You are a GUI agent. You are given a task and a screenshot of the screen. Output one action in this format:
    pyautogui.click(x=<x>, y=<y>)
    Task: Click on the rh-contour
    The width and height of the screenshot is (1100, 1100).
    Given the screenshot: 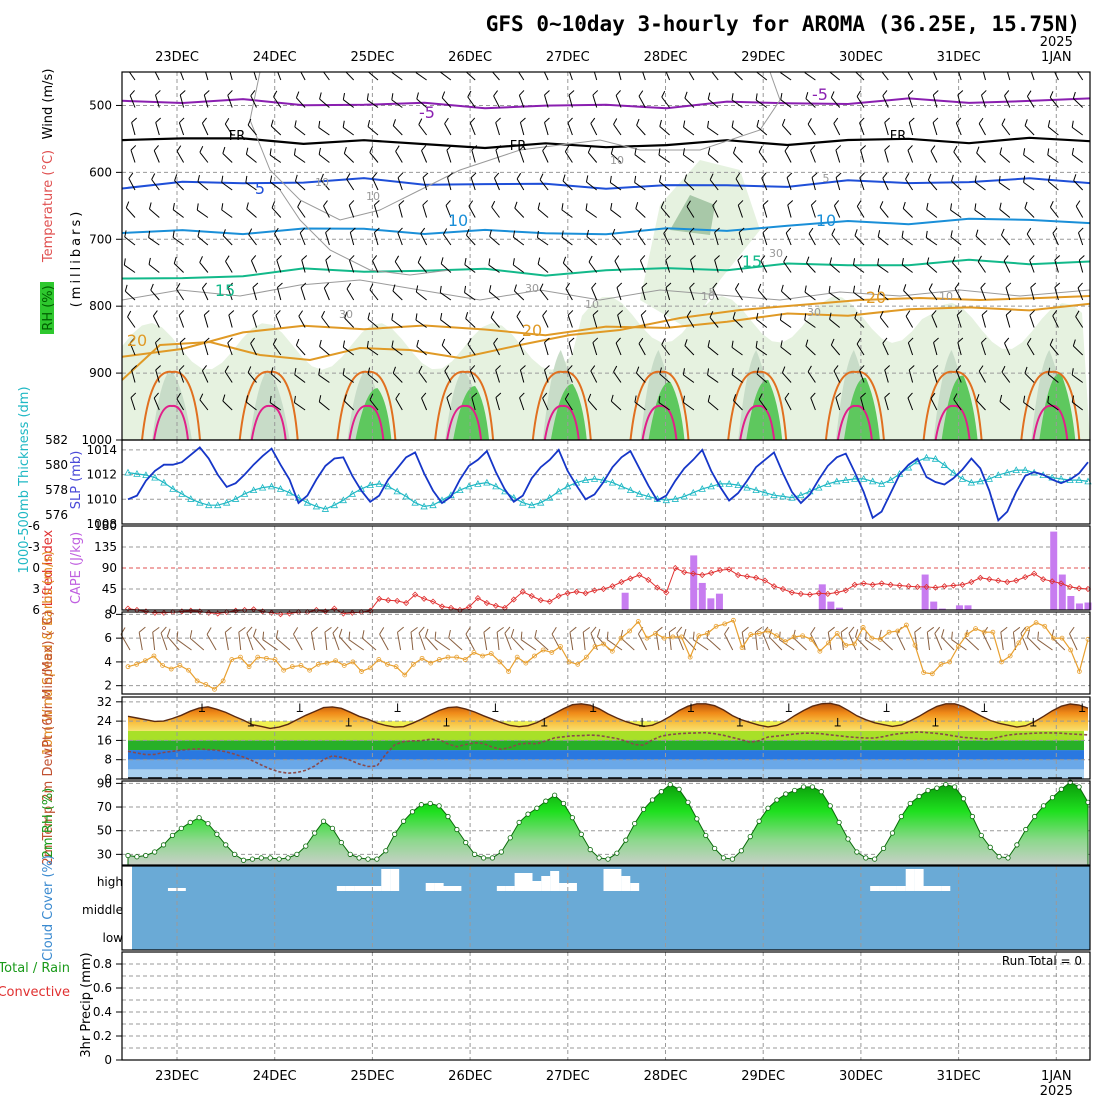 What is the action you would take?
    pyautogui.click(x=515, y=146)
    